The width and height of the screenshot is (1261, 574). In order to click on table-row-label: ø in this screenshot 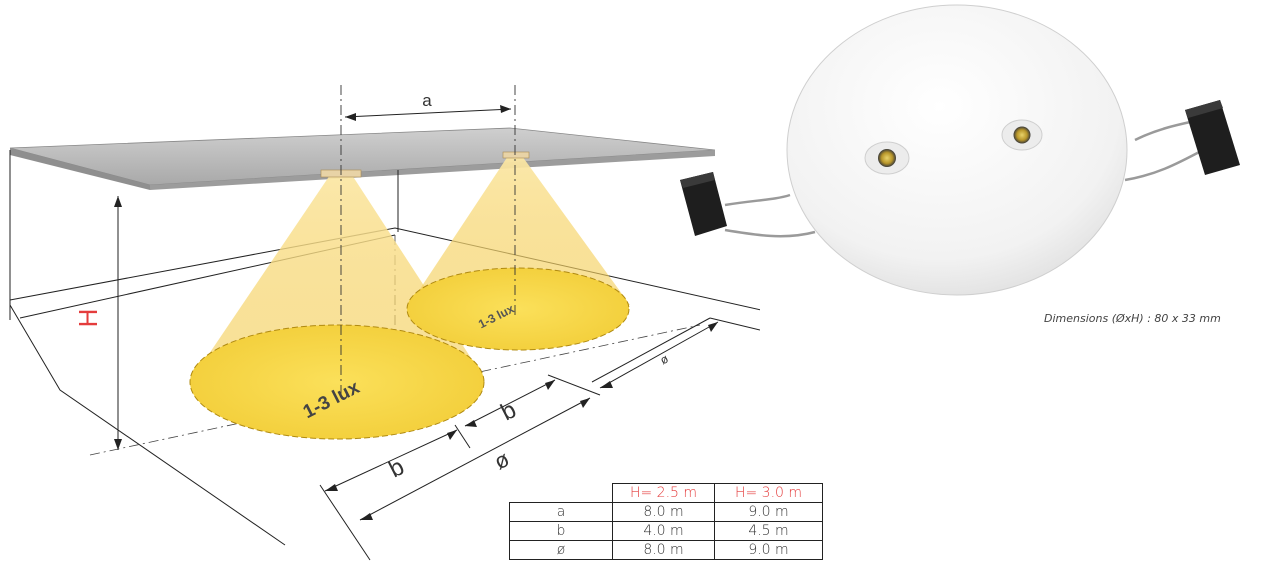, I will do `click(561, 550)`.